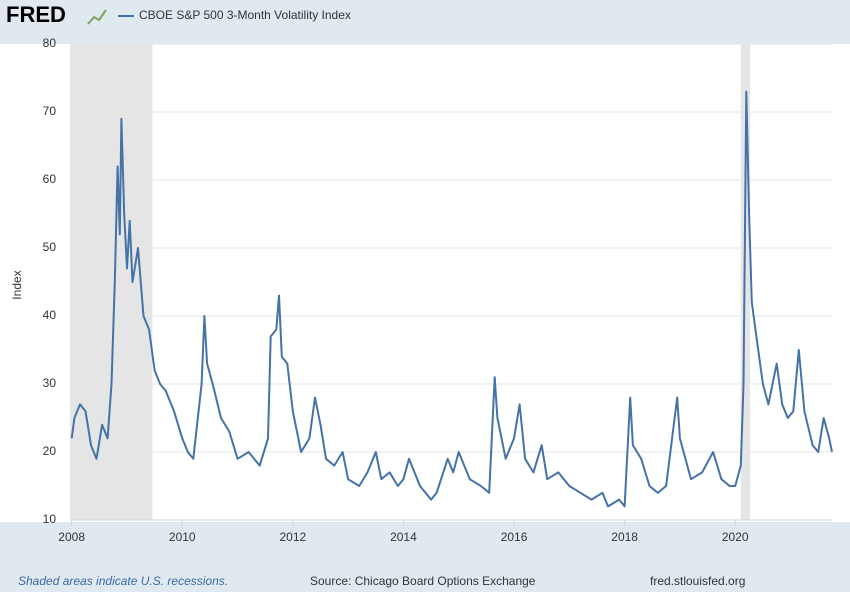 This screenshot has width=850, height=592. I want to click on brand-logo: FRED, so click(36, 14).